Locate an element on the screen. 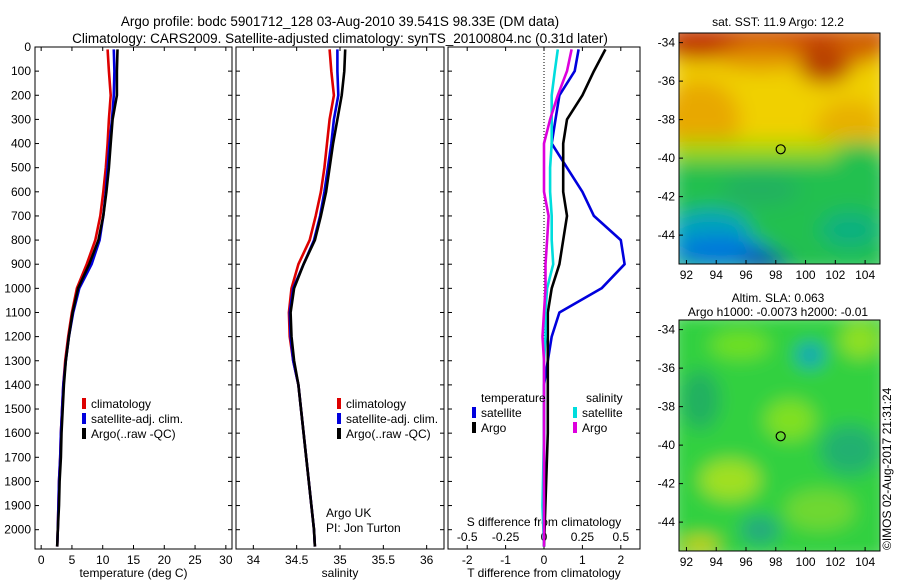  y-tick-label: 1400 is located at coordinates (17, 385).